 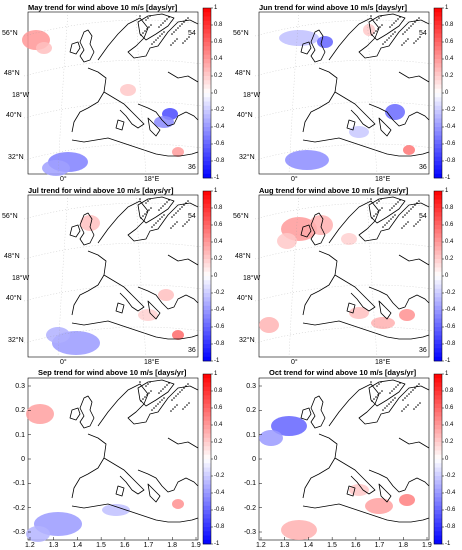 I want to click on graticule-lat, so click(x=344, y=152).